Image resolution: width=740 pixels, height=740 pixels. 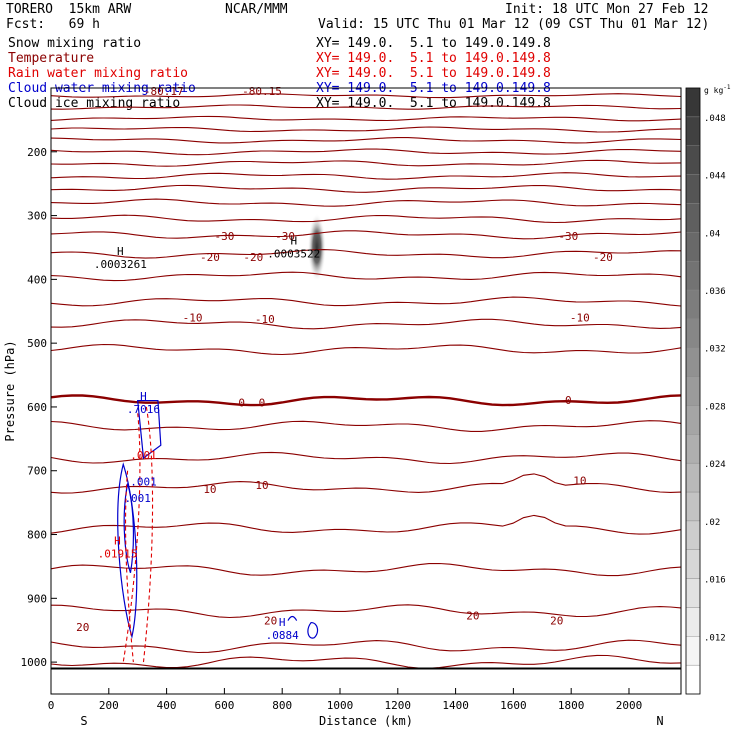 What do you see at coordinates (167, 705) in the screenshot?
I see `x-tick-label: 400` at bounding box center [167, 705].